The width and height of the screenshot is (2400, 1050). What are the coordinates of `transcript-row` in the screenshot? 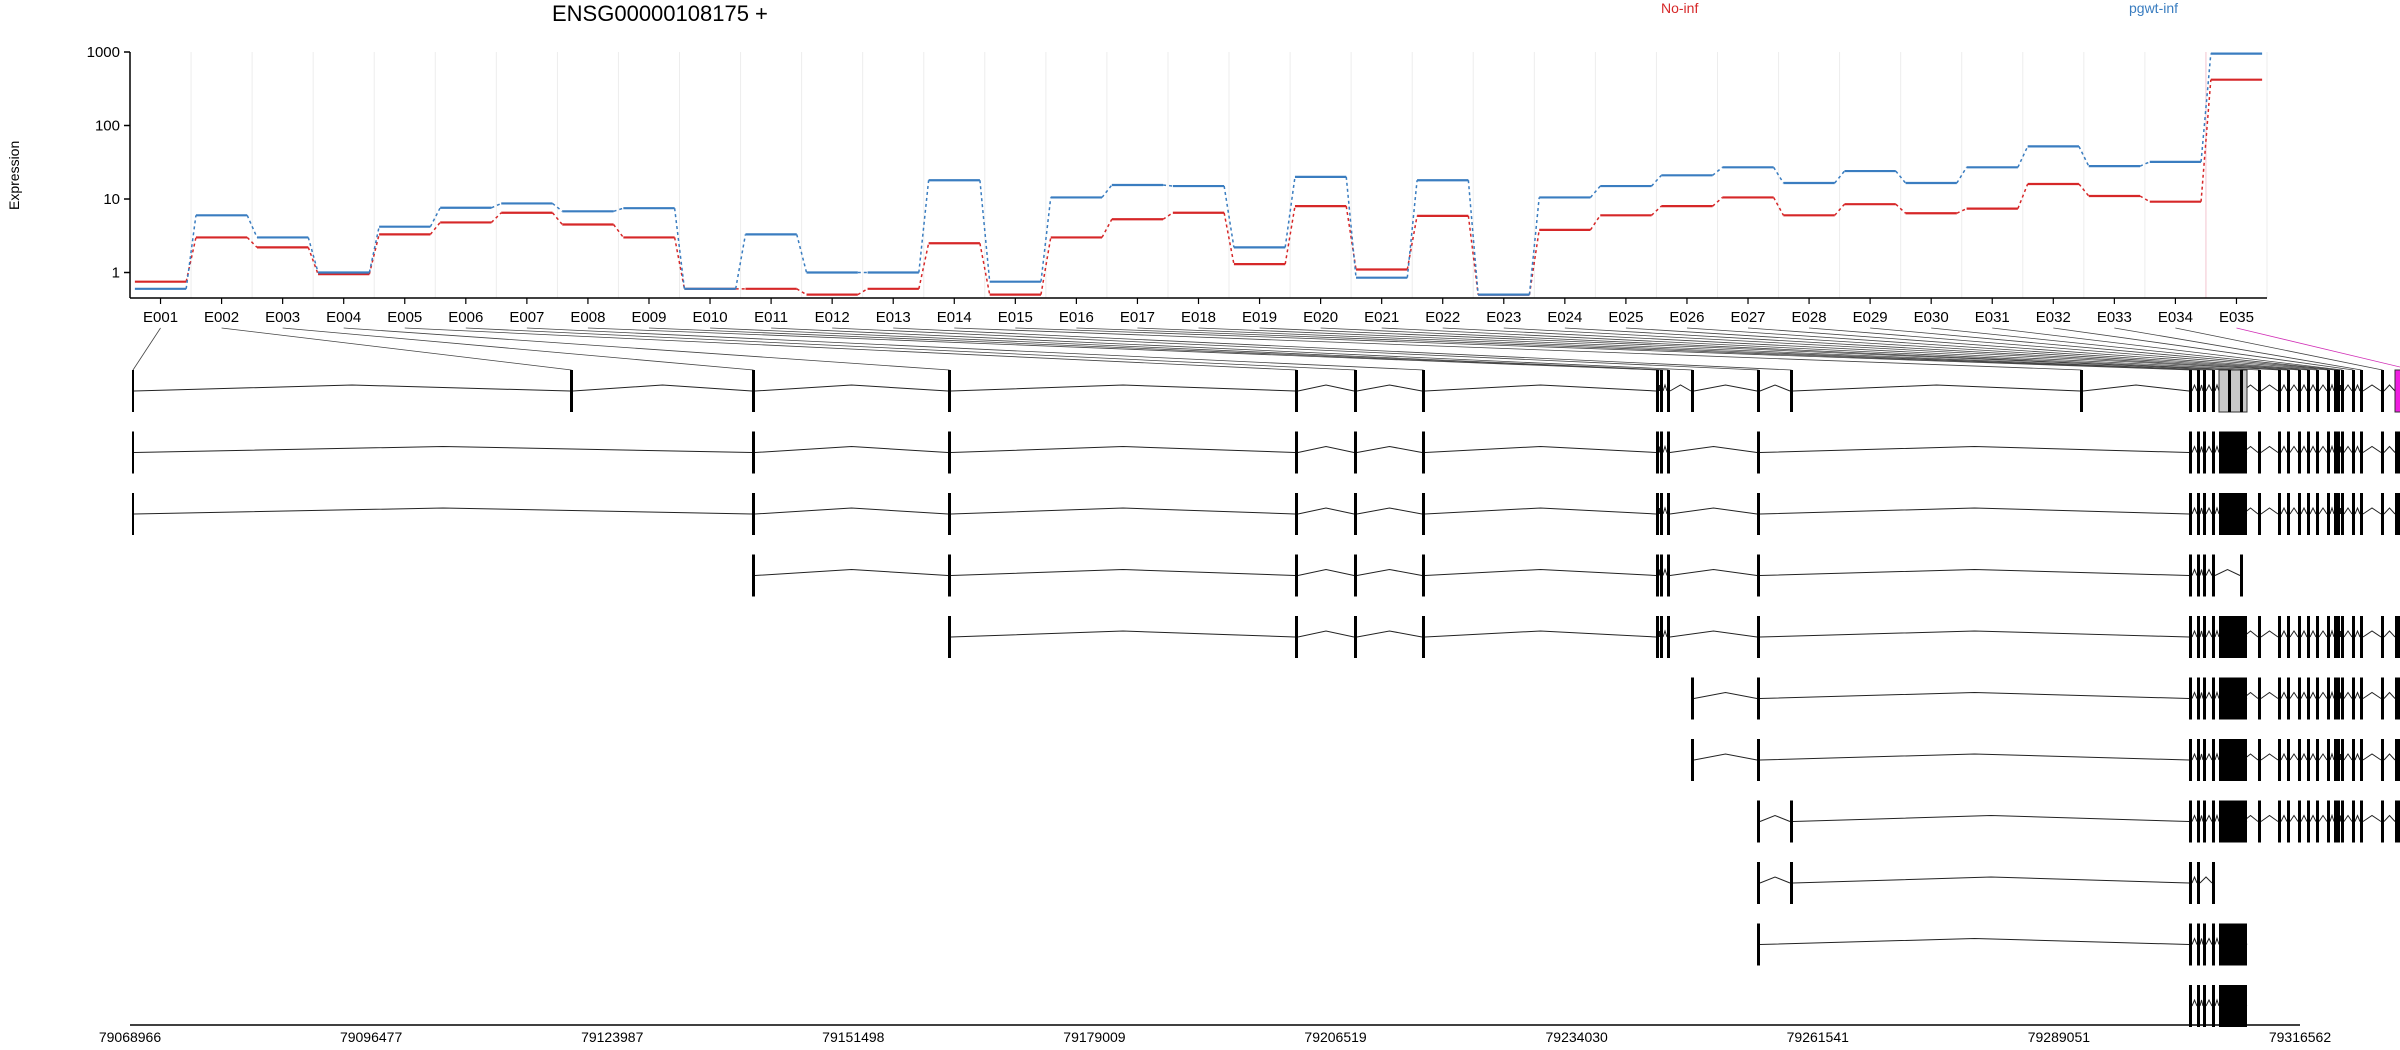 It's located at (2045, 760).